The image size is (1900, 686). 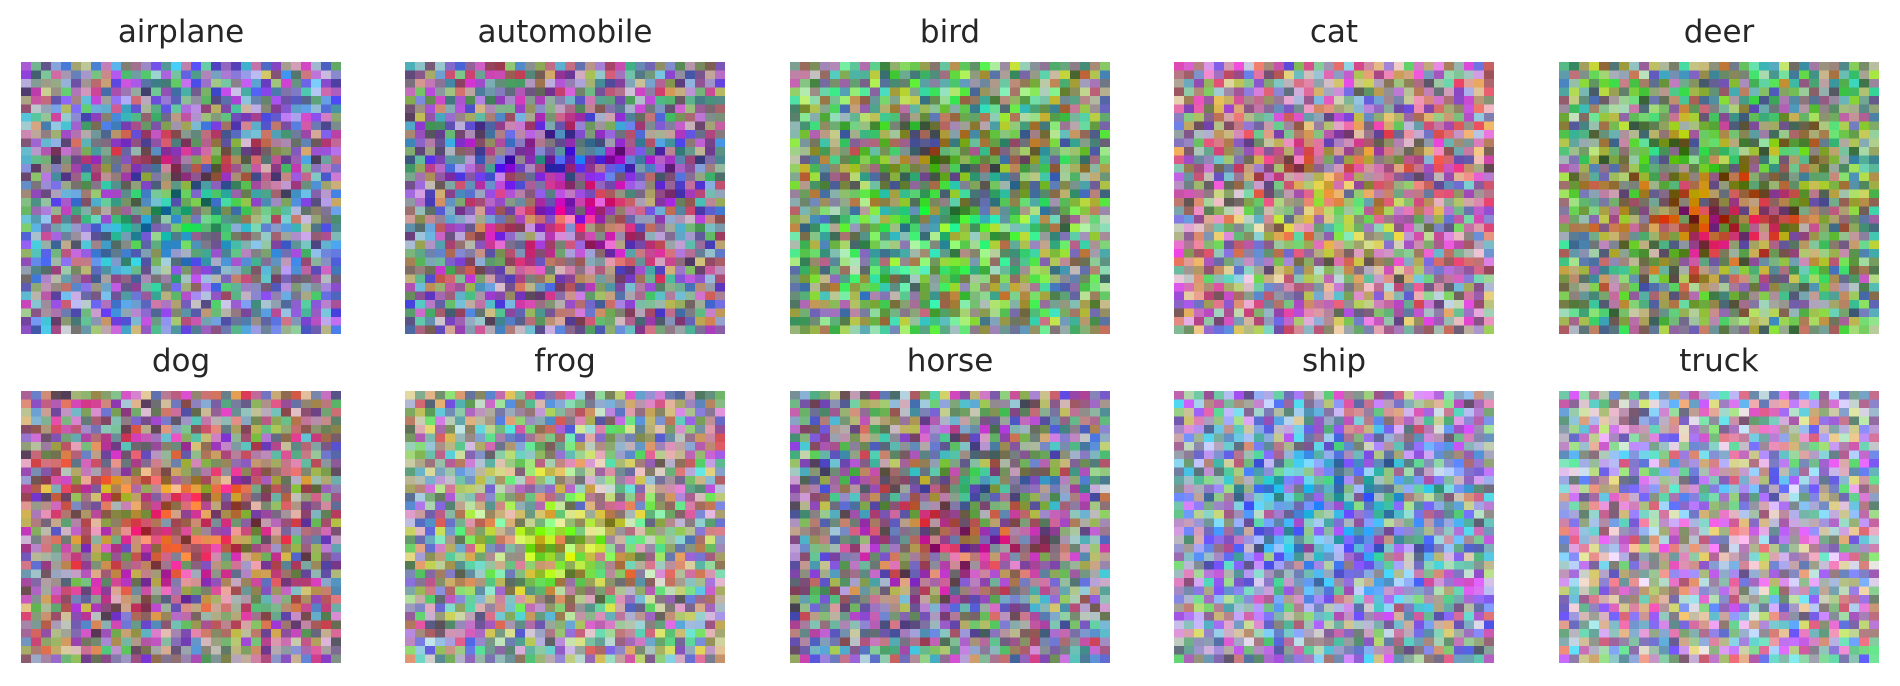 I want to click on panel-title: truck, so click(x=1719, y=361).